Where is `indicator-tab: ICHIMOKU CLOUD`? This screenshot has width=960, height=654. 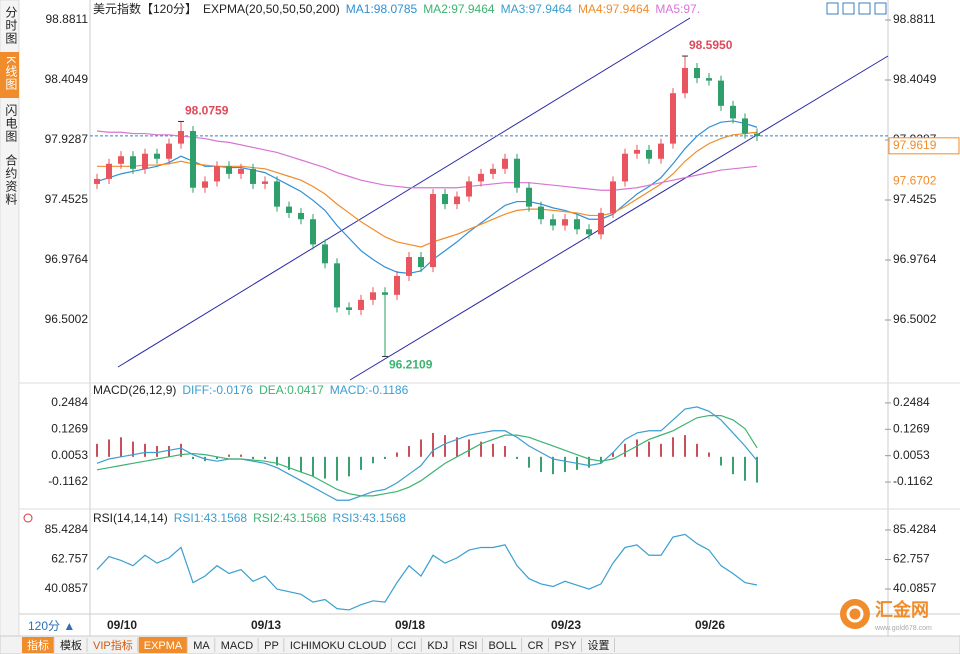 indicator-tab: ICHIMOKU CLOUD is located at coordinates (338, 646).